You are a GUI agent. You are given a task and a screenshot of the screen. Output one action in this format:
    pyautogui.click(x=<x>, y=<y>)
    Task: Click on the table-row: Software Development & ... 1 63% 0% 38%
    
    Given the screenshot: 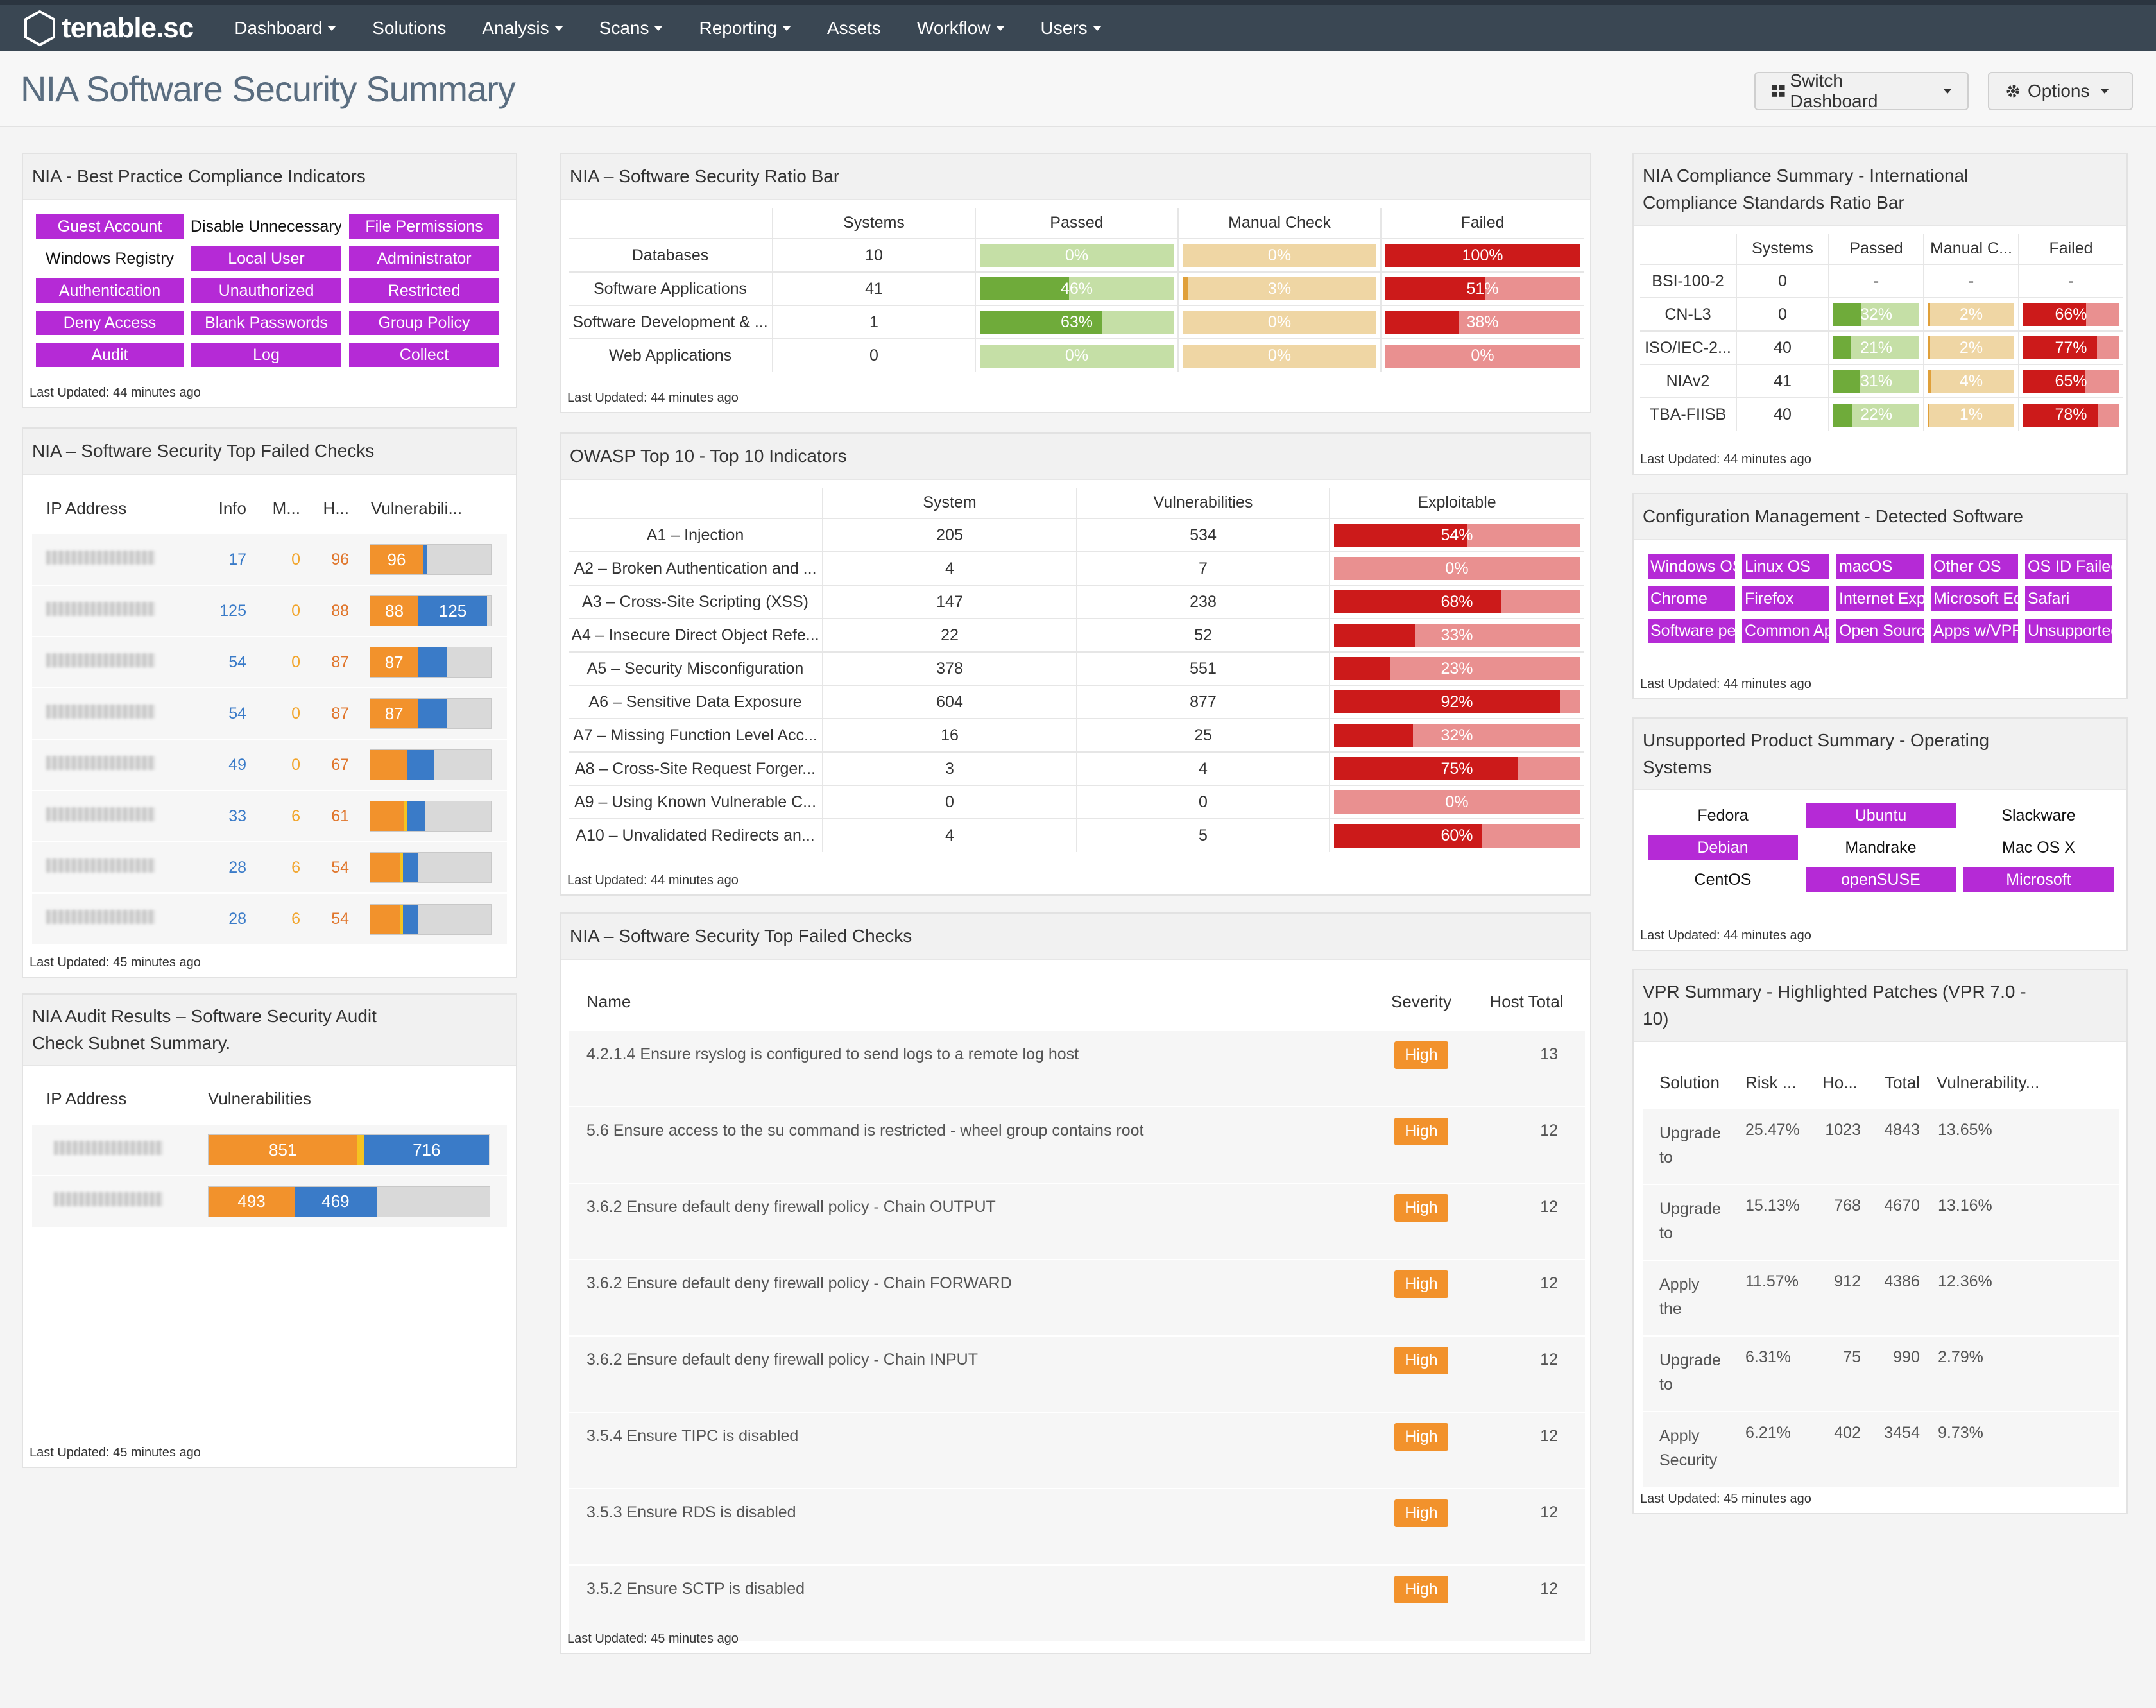 What is the action you would take?
    pyautogui.click(x=1076, y=322)
    